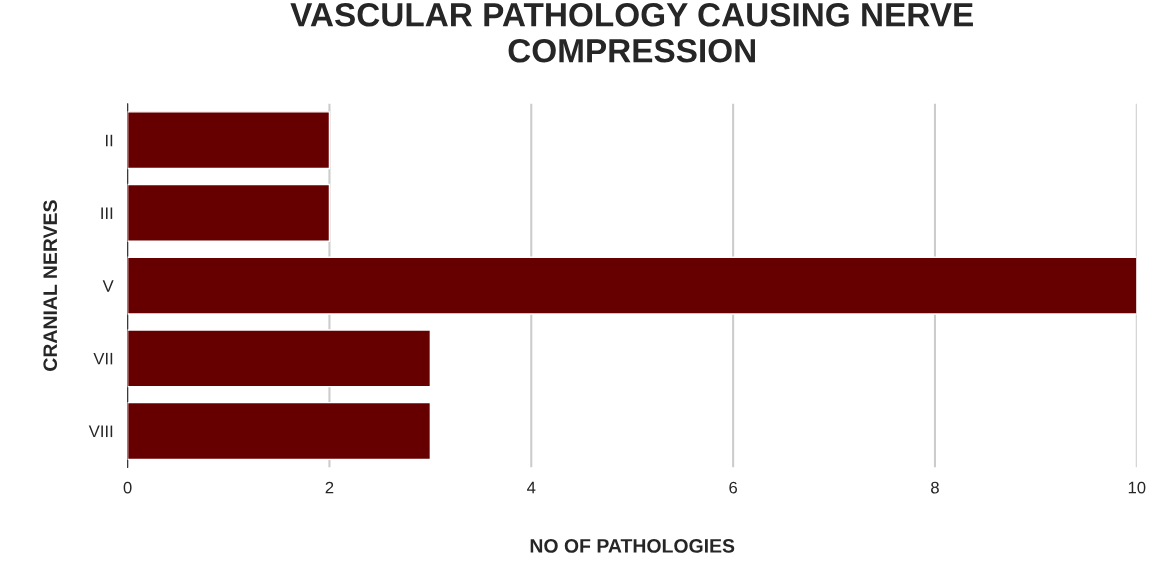 The height and width of the screenshot is (577, 1160). Describe the element at coordinates (1137, 487) in the screenshot. I see `x-tick-label: 10` at that location.